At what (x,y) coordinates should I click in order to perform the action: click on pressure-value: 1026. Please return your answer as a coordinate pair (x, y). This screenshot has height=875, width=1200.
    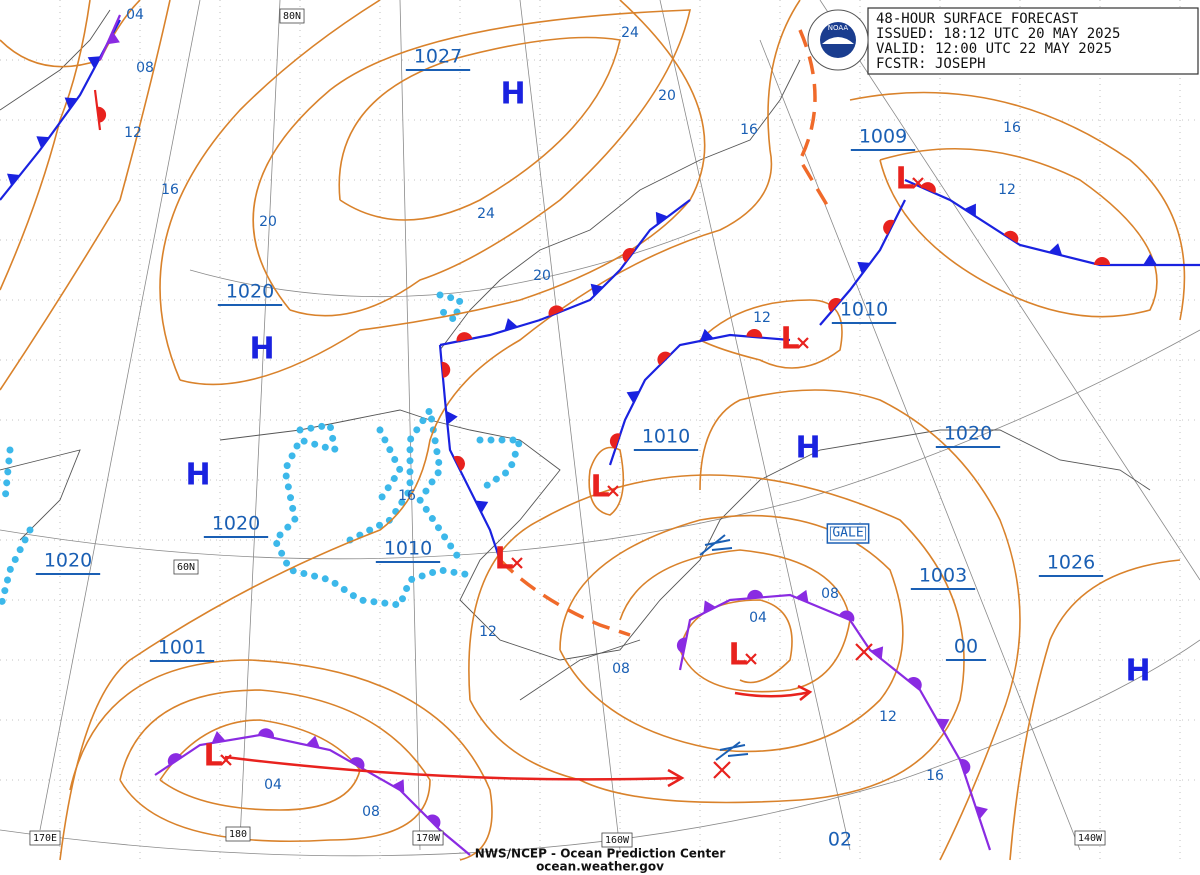
    Looking at the image, I should click on (1071, 563).